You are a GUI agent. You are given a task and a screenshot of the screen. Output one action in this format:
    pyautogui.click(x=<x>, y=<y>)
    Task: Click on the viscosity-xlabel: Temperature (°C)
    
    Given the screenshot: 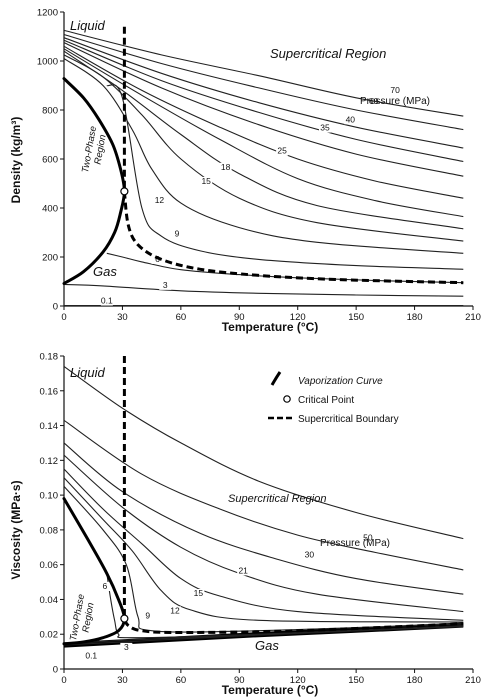 What is the action you would take?
    pyautogui.click(x=270, y=690)
    